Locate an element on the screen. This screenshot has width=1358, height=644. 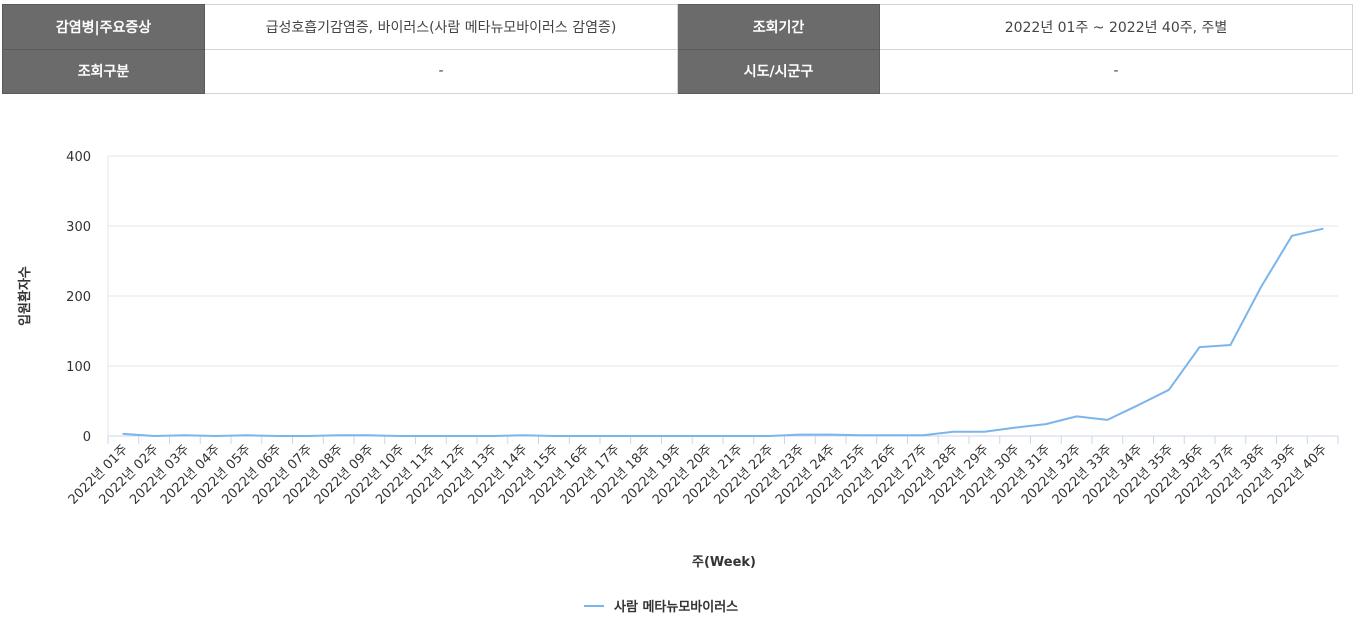
category-label: 조회구분 is located at coordinates (103, 71).